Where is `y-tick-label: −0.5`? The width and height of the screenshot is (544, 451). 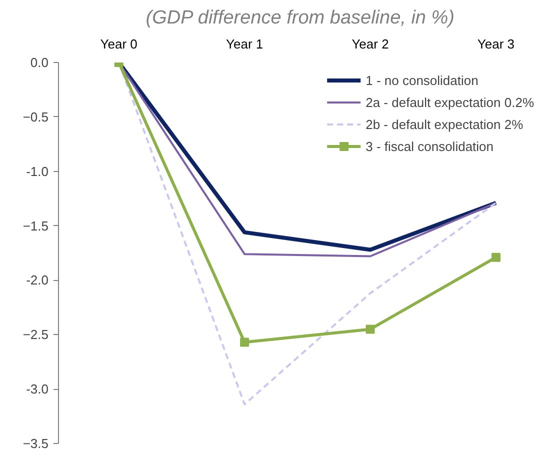 y-tick-label: −0.5 is located at coordinates (35, 116).